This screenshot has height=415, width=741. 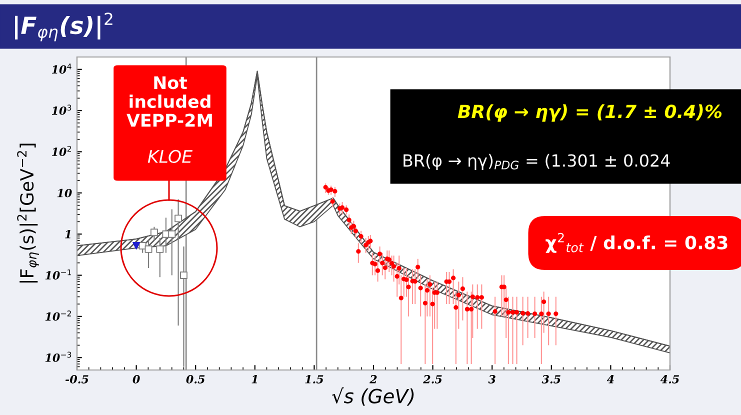 What do you see at coordinates (590, 113) in the screenshot?
I see `annotation: BR(φ → ηγ) = (1.7 ± 0.4)%` at bounding box center [590, 113].